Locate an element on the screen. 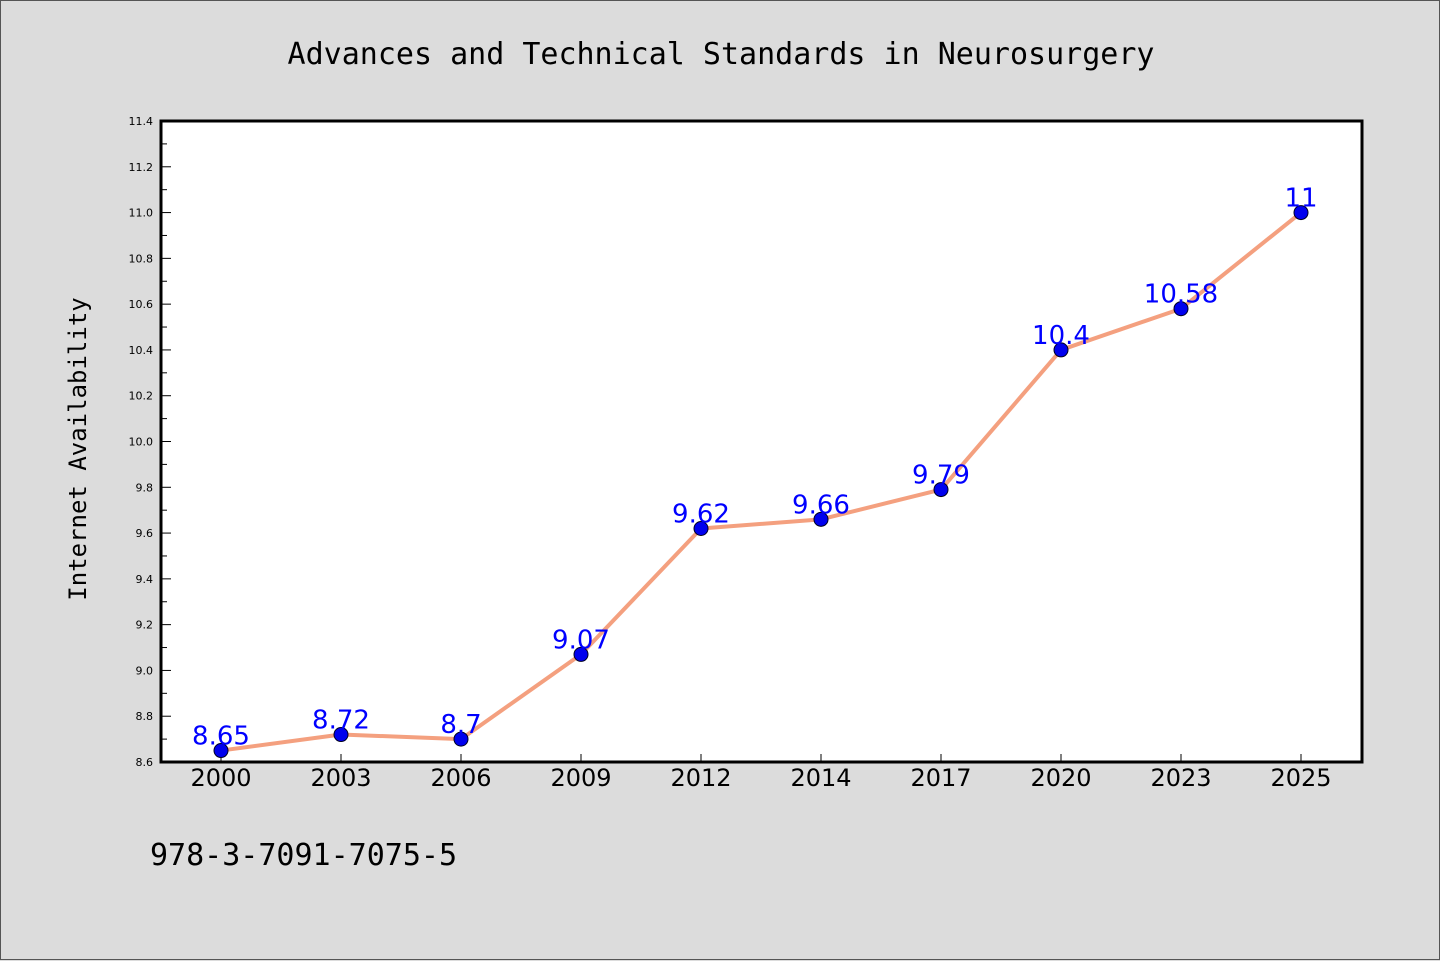 The height and width of the screenshot is (961, 1440). data-label: 10.4 is located at coordinates (1061, 336).